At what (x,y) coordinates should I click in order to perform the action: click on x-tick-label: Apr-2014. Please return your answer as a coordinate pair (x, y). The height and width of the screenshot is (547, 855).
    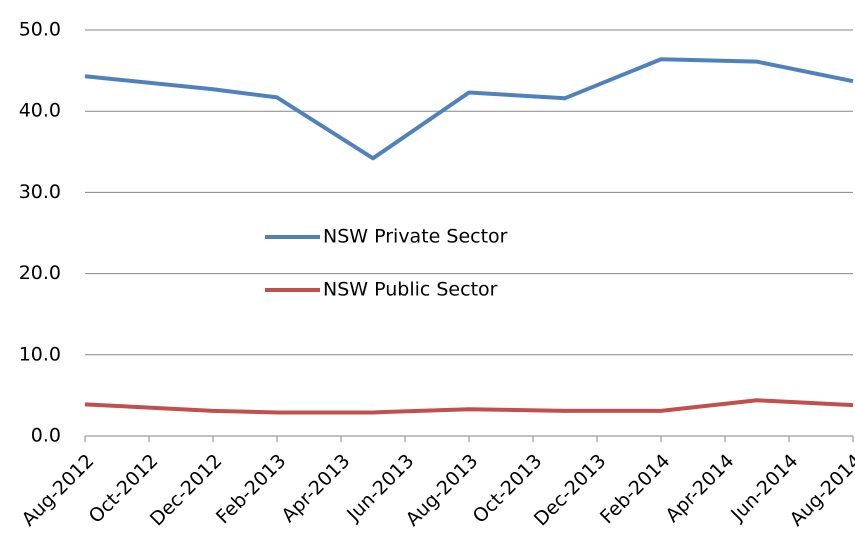
    Looking at the image, I should click on (699, 488).